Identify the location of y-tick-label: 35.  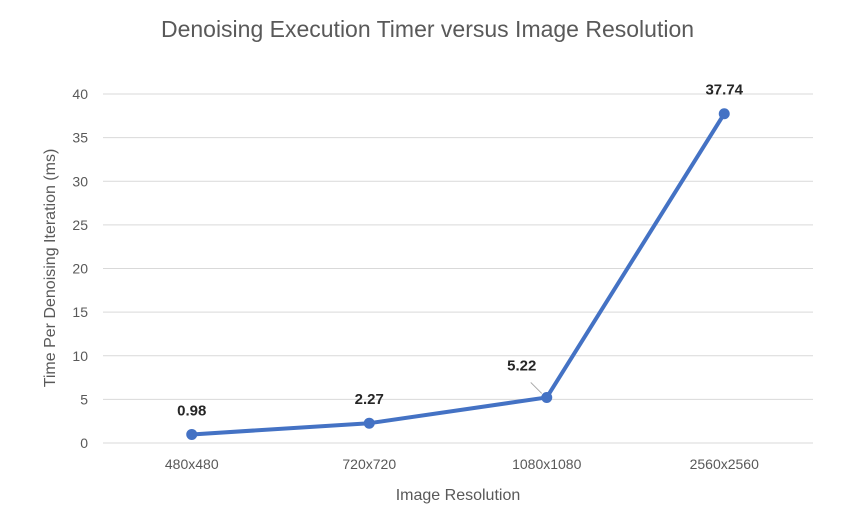
(80, 138).